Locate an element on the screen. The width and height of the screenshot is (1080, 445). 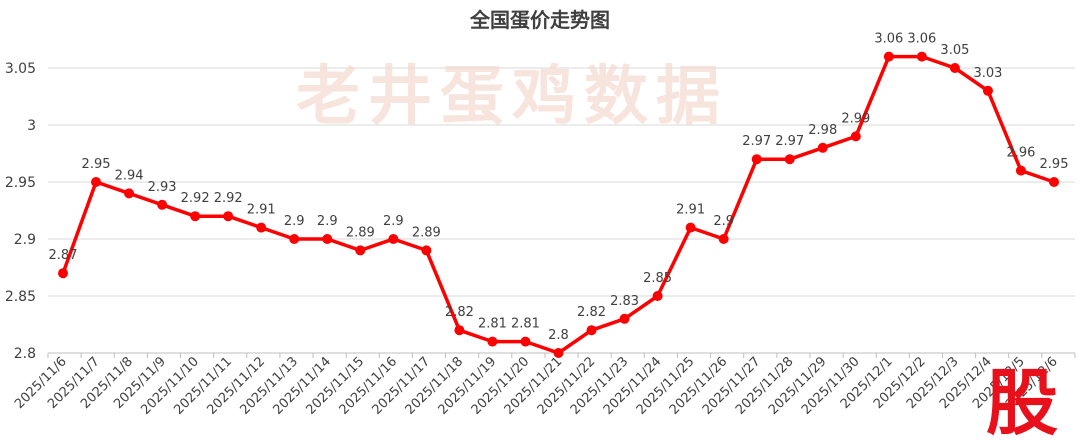
data-label: 2.96 is located at coordinates (1020, 153).